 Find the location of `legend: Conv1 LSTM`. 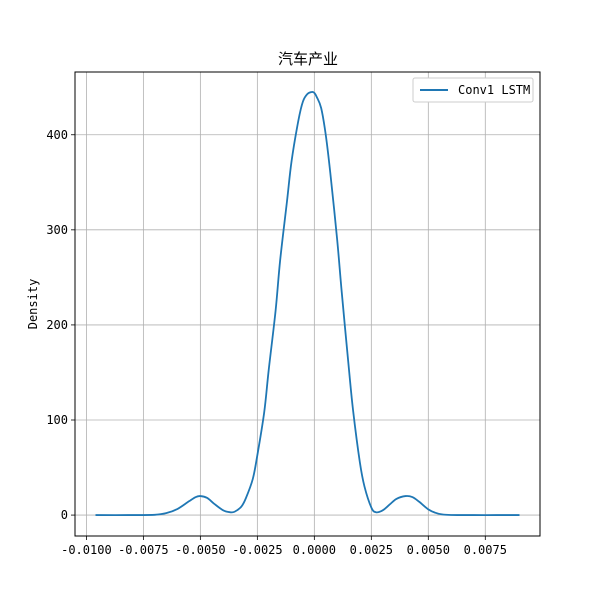

legend: Conv1 LSTM is located at coordinates (473, 90).